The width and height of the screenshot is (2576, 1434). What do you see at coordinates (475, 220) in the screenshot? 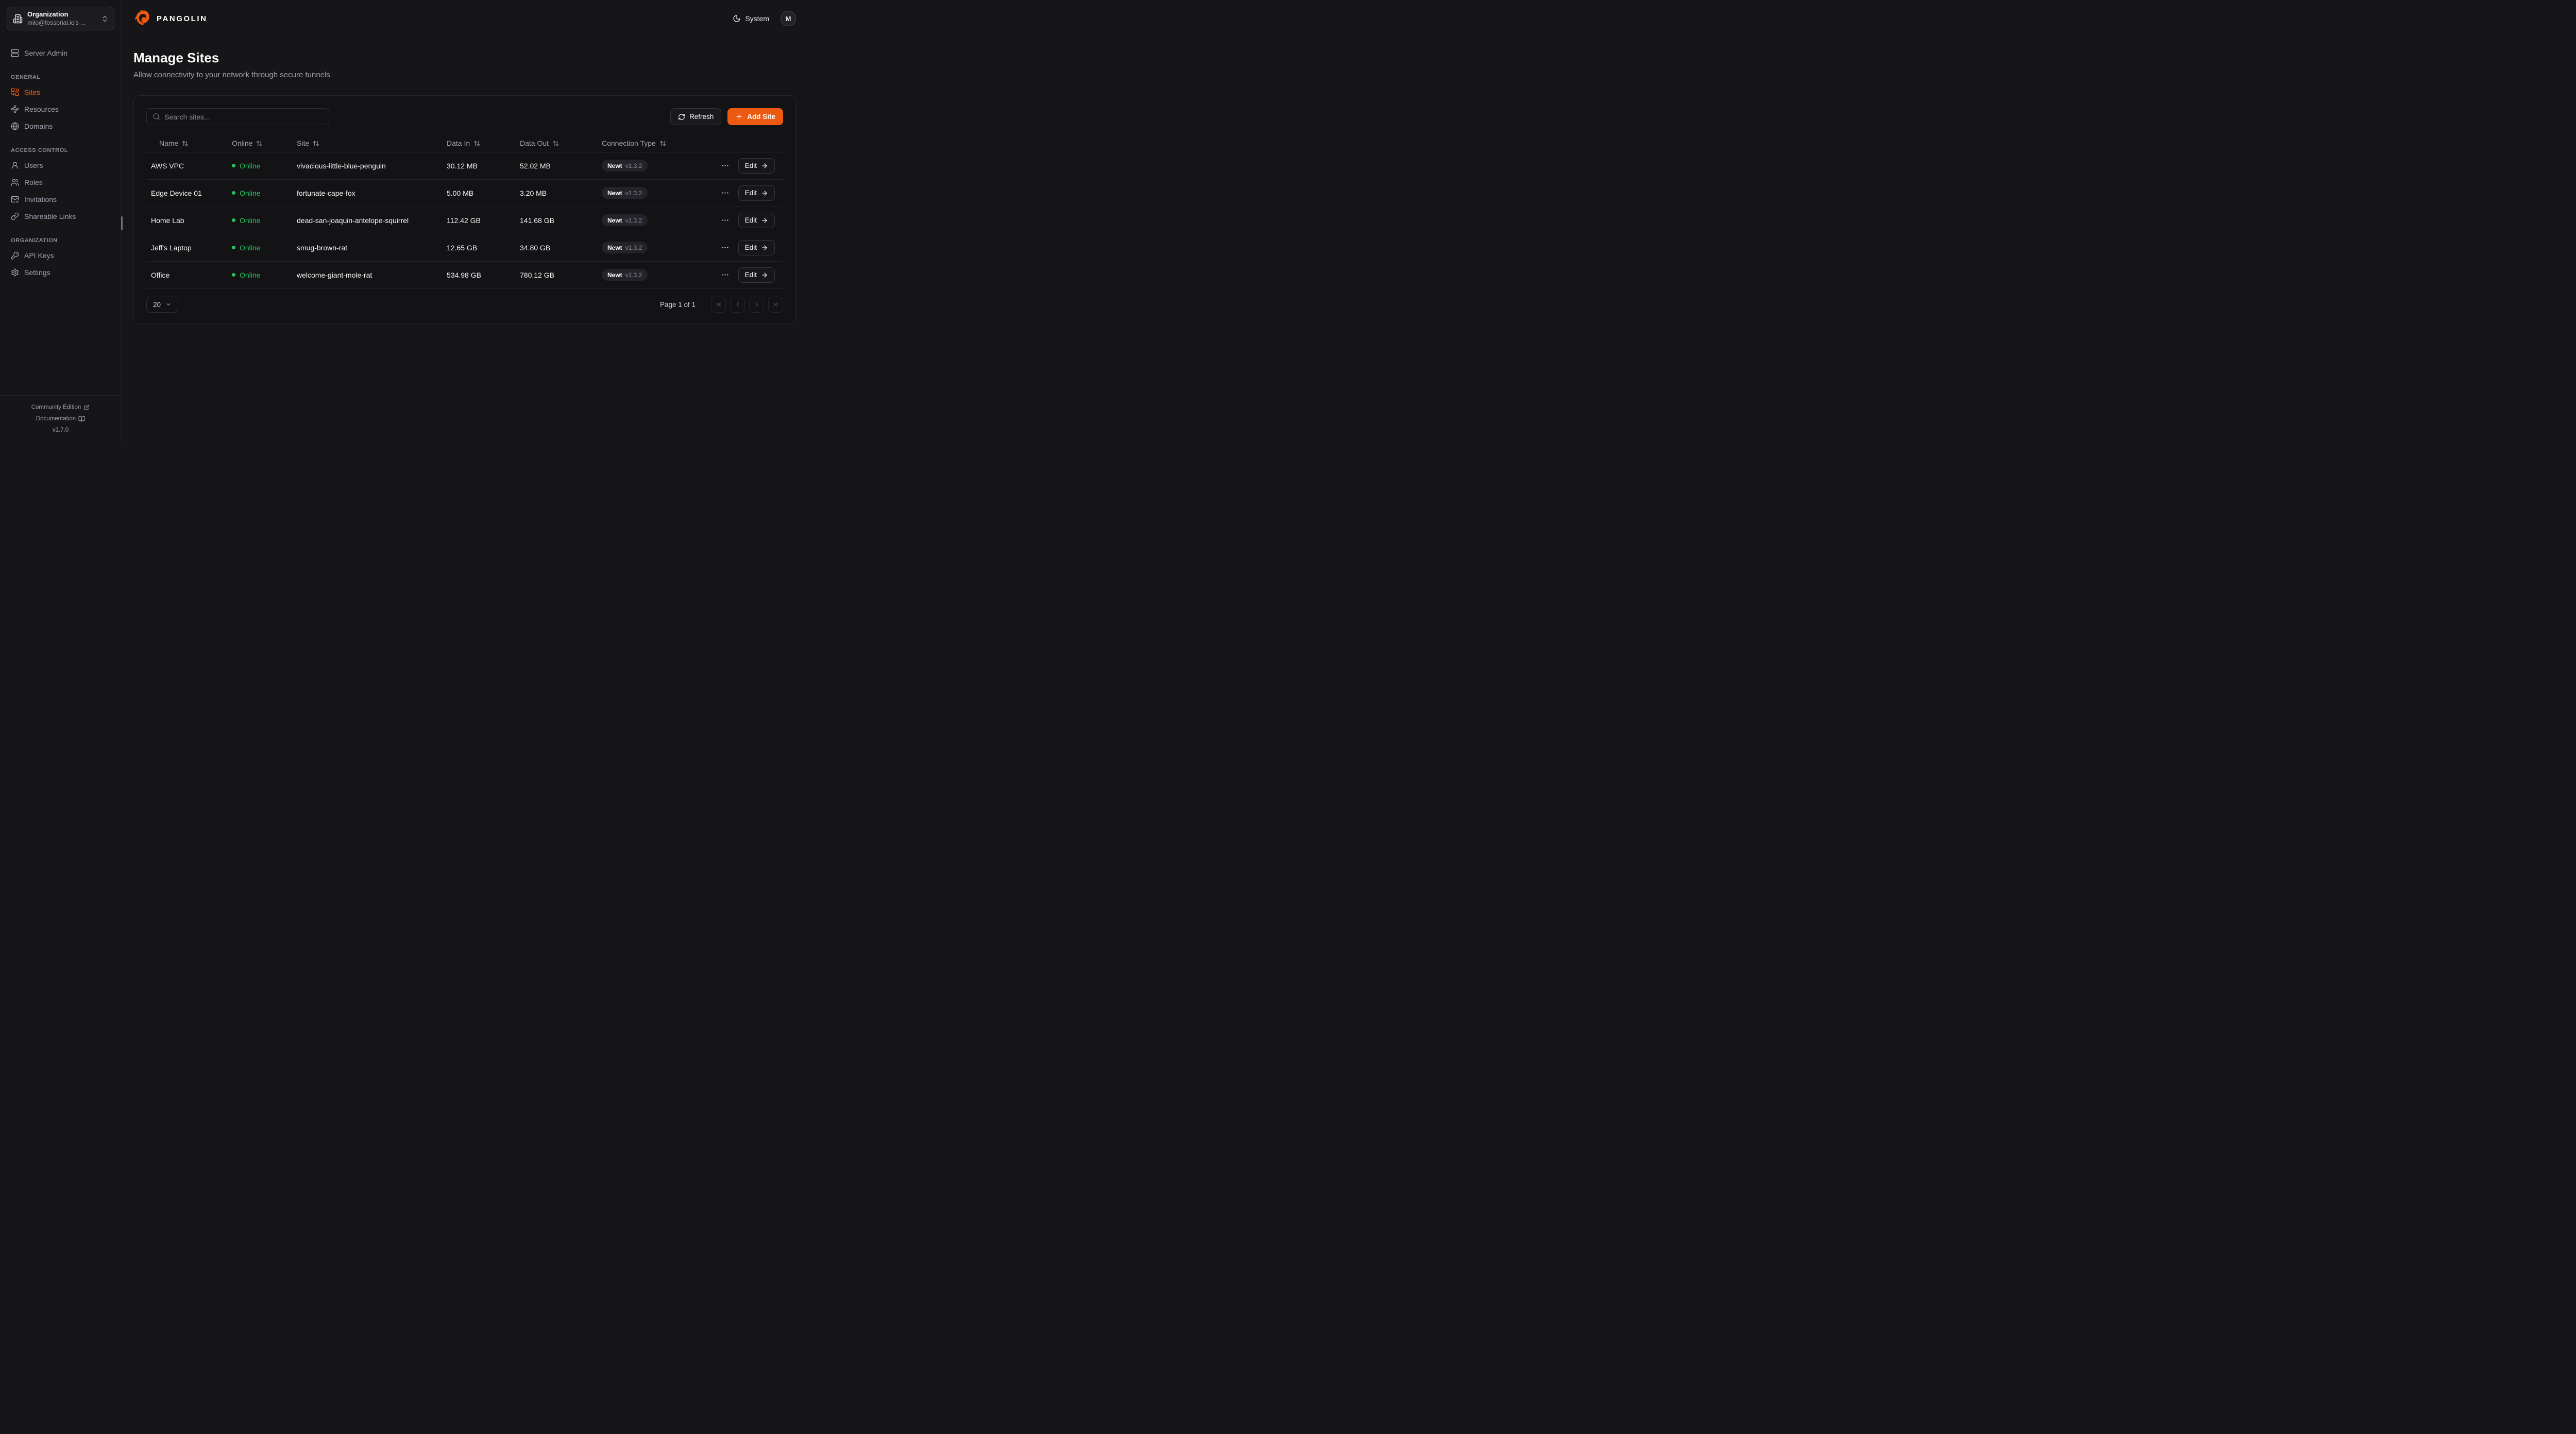
I see `data-in-cell: 112.42 GB` at bounding box center [475, 220].